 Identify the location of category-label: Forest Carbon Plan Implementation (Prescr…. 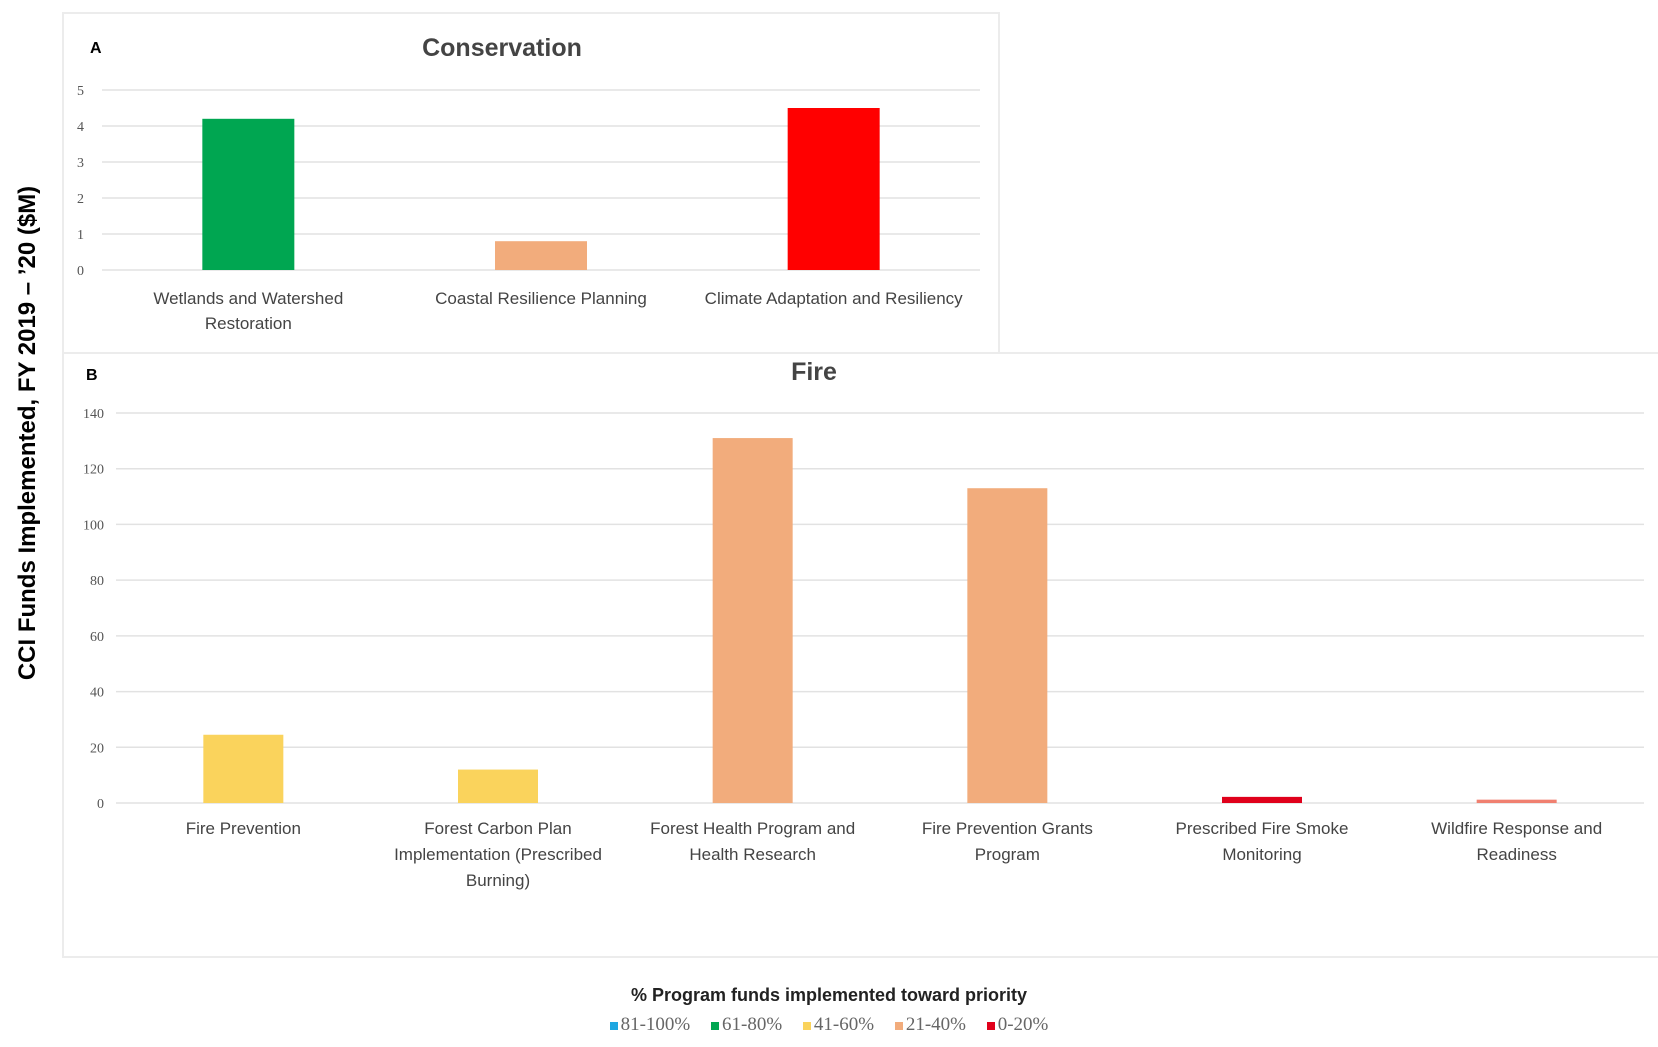
(498, 854).